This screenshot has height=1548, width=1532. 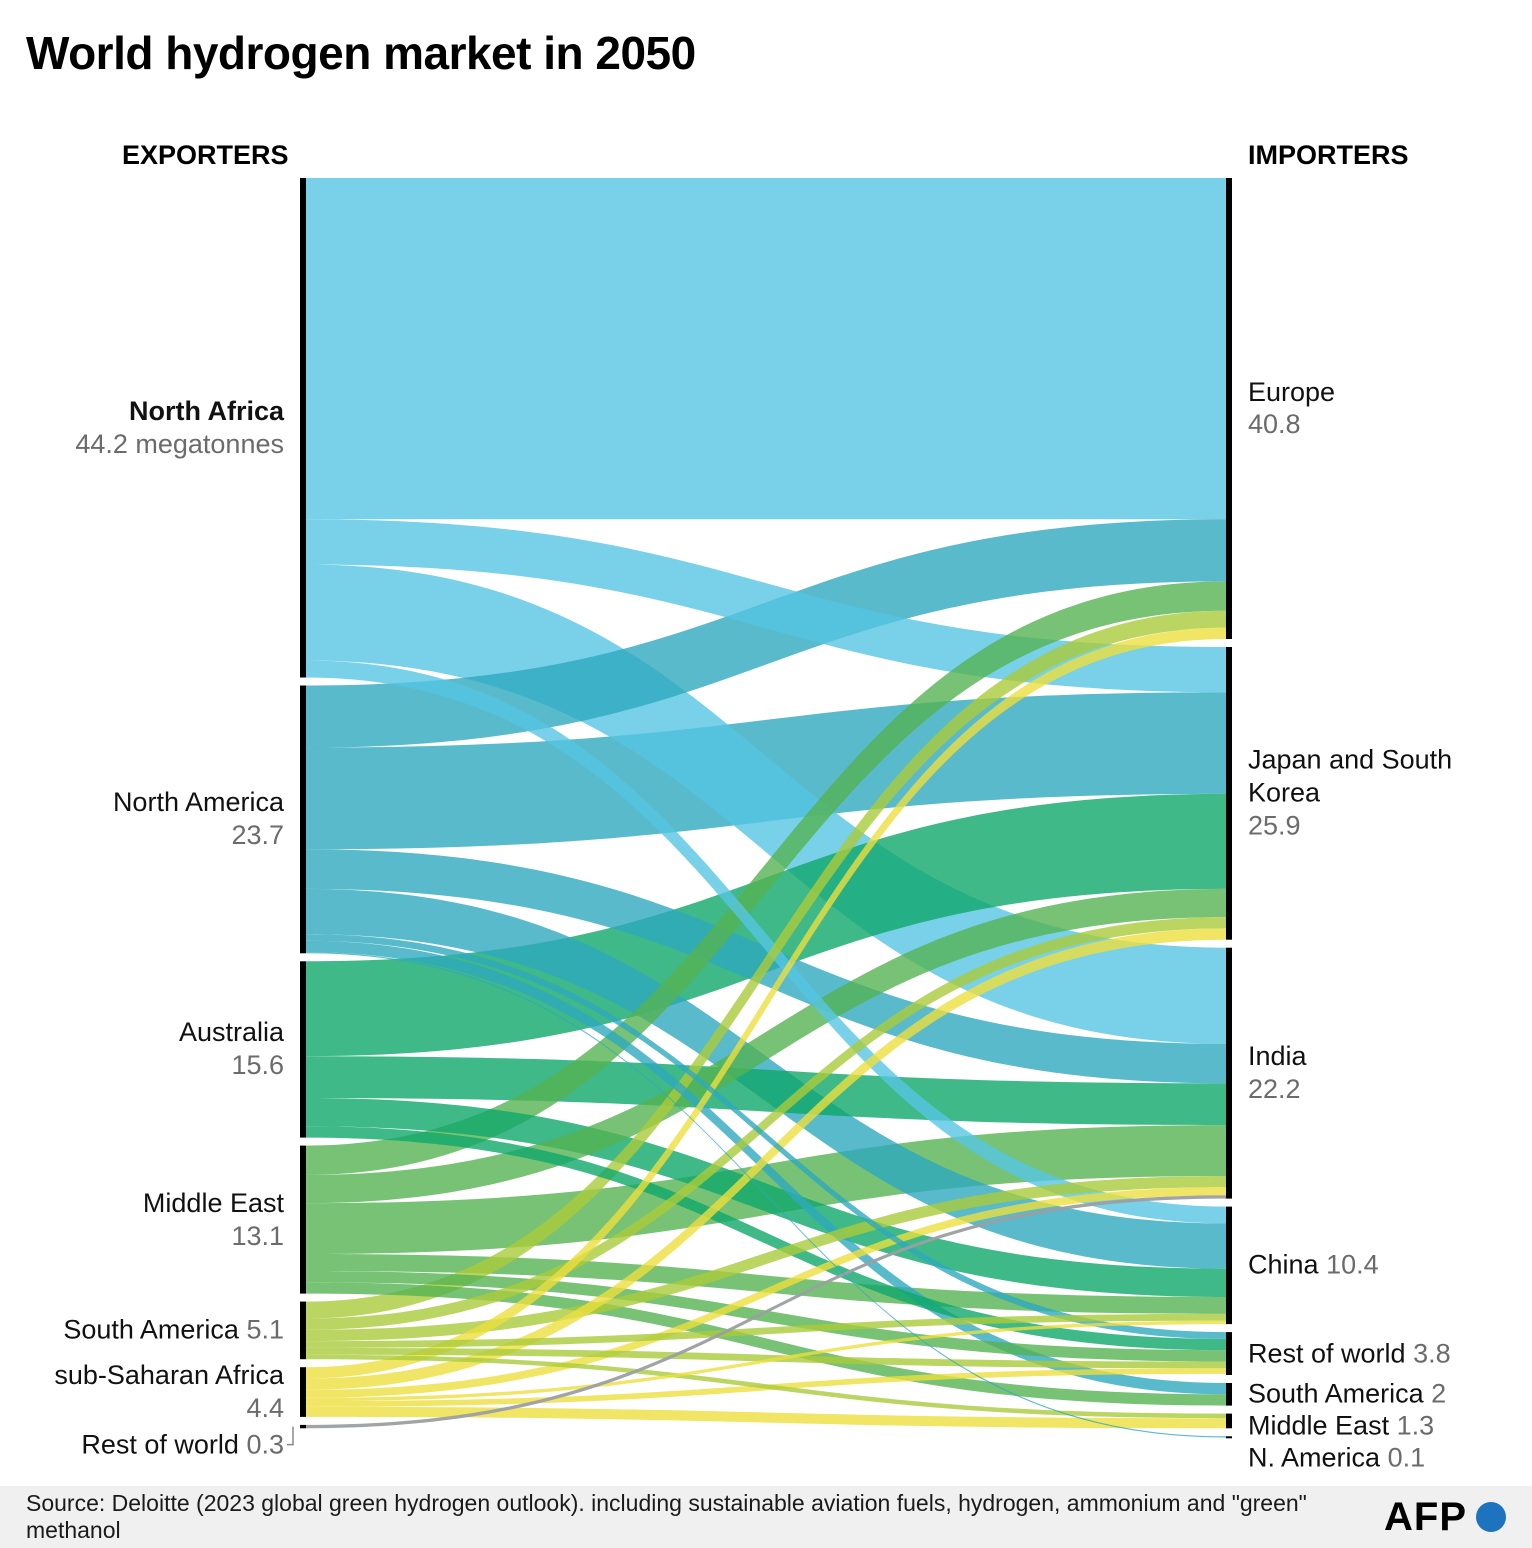 What do you see at coordinates (1229, 1073) in the screenshot?
I see `importer-node-india` at bounding box center [1229, 1073].